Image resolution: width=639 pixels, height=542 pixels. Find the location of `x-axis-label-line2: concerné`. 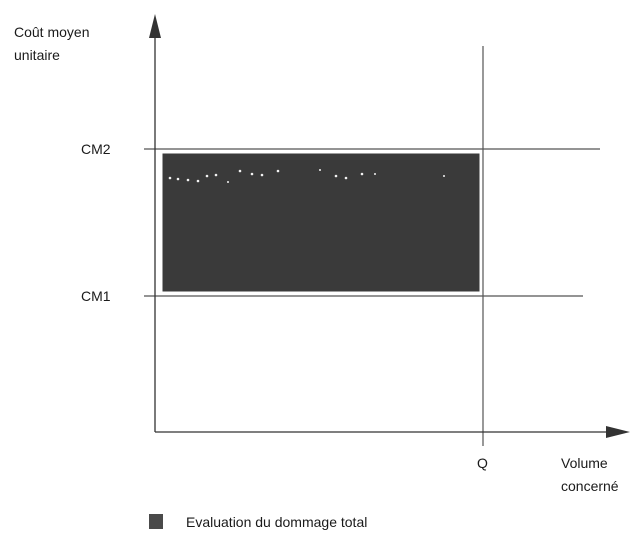

x-axis-label-line2: concerné is located at coordinates (590, 486).